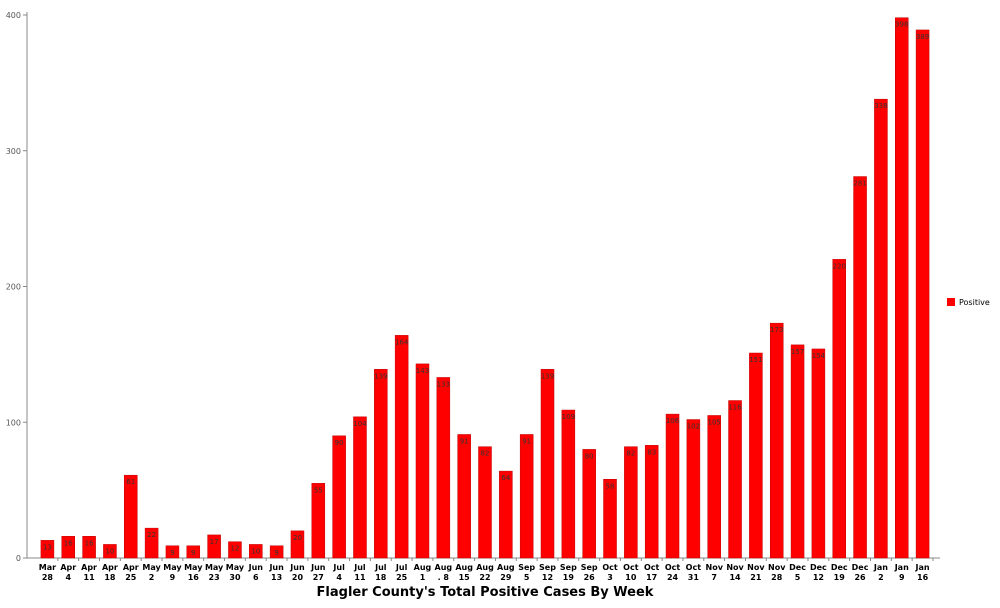  Describe the element at coordinates (673, 421) in the screenshot. I see `data-label: 106` at that location.